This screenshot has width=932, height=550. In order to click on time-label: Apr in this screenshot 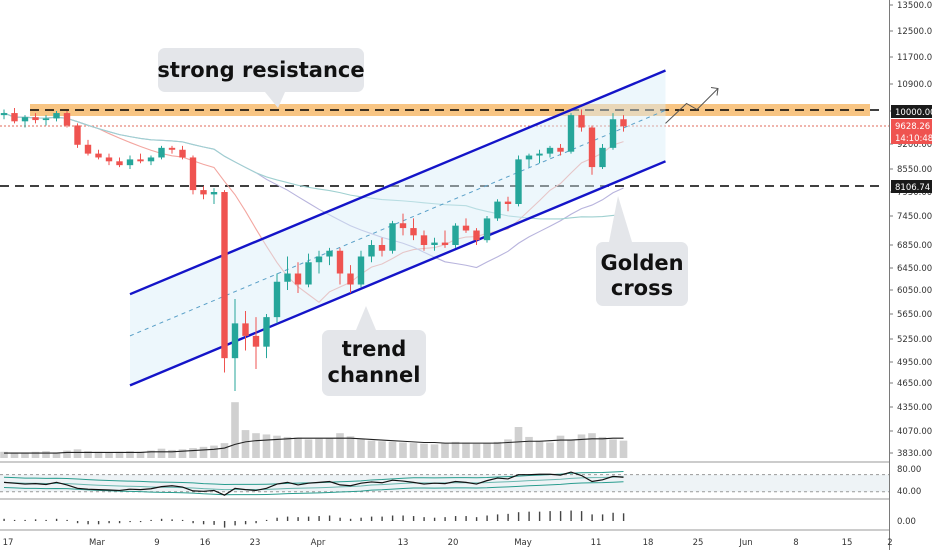, I will do `click(318, 543)`.